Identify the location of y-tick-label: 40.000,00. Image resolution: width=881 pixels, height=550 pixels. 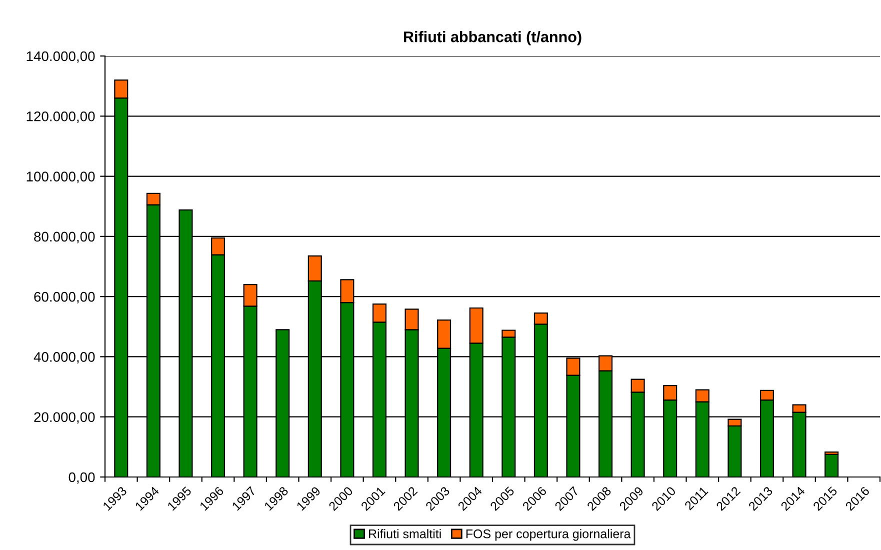
(64, 358).